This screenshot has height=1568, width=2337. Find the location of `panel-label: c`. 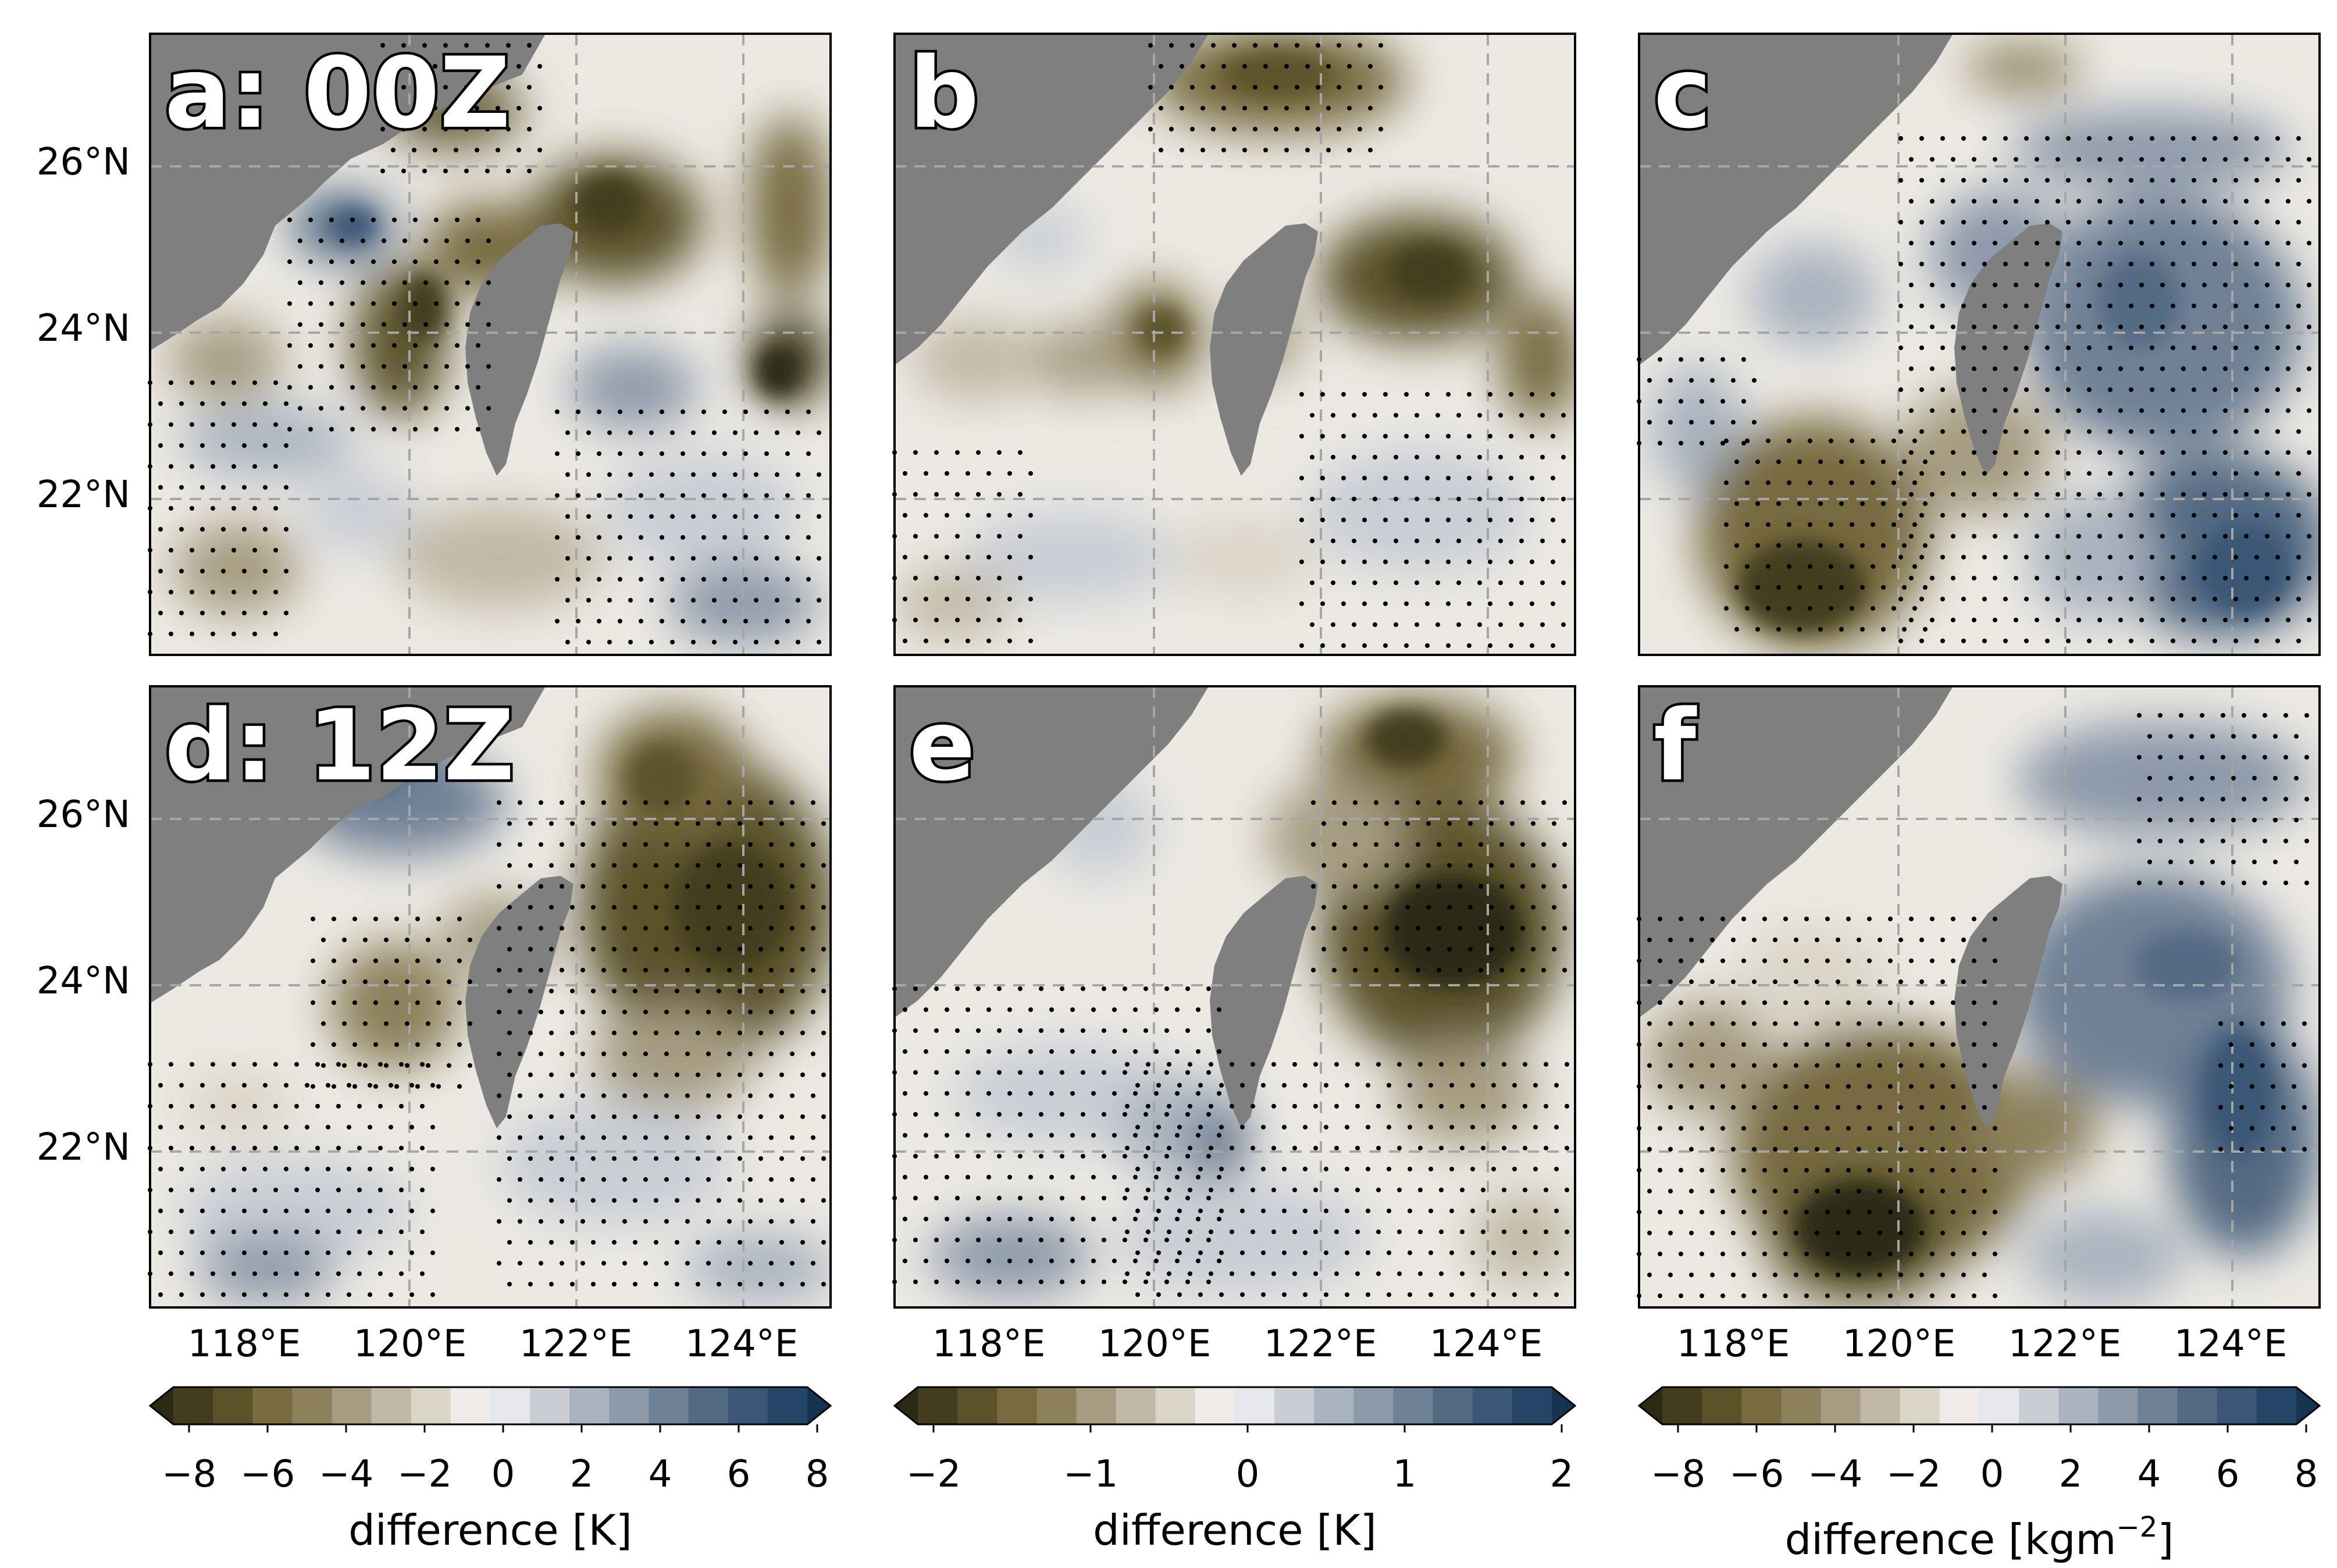

panel-label: c is located at coordinates (1683, 93).